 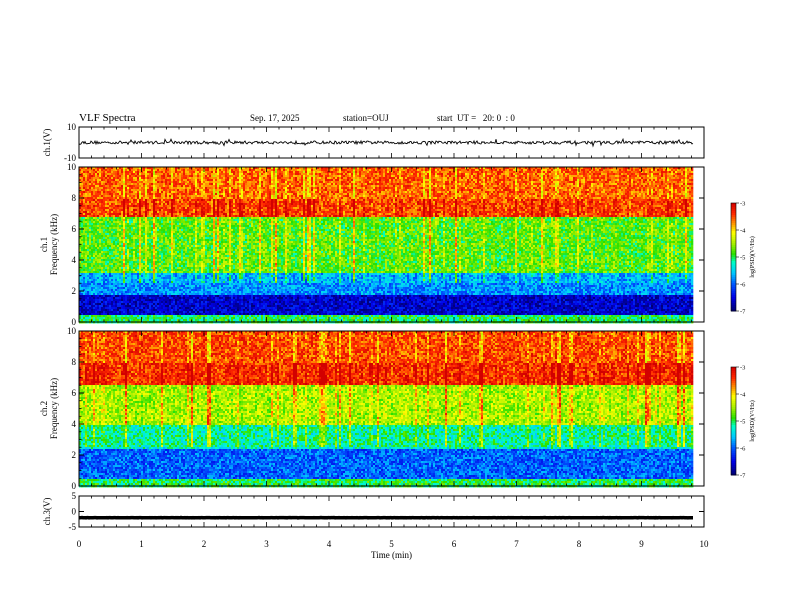 I want to click on panel-1-trace, so click(x=386, y=142).